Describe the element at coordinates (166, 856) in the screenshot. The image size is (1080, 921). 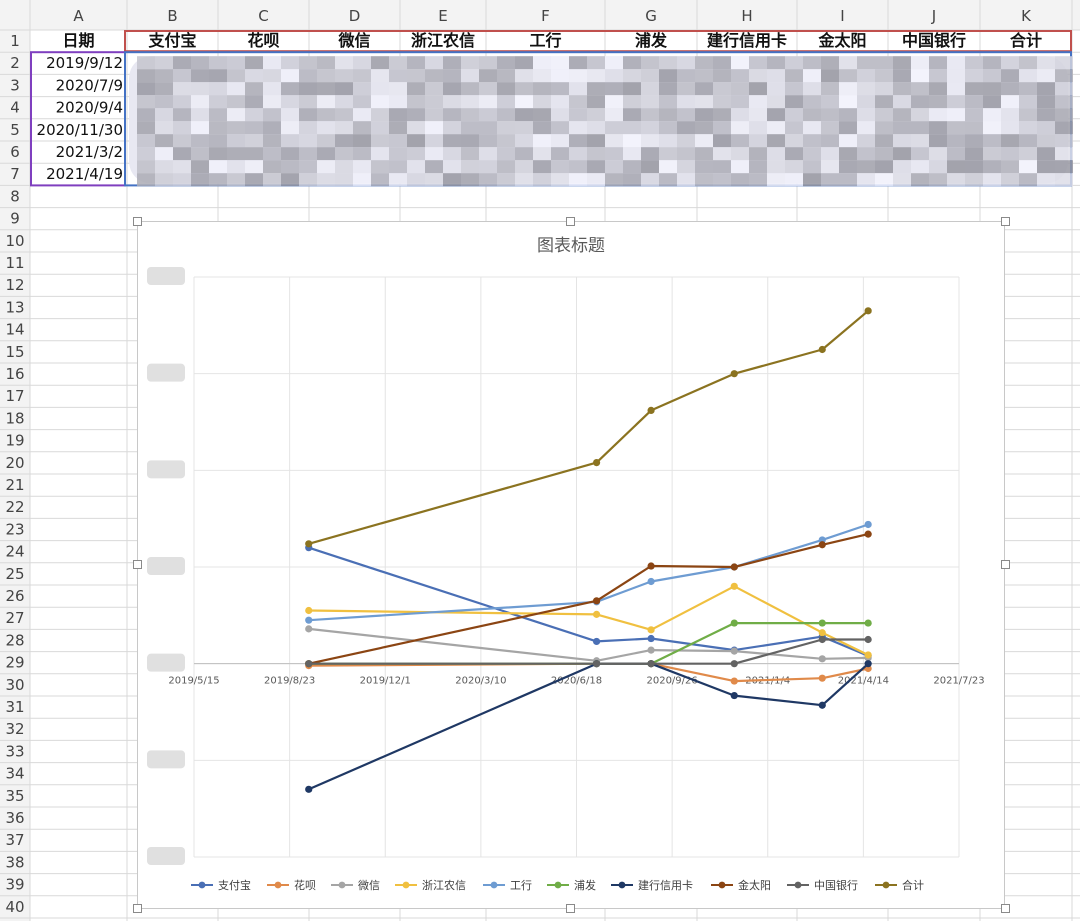
I see `y-tick-label-blurred` at that location.